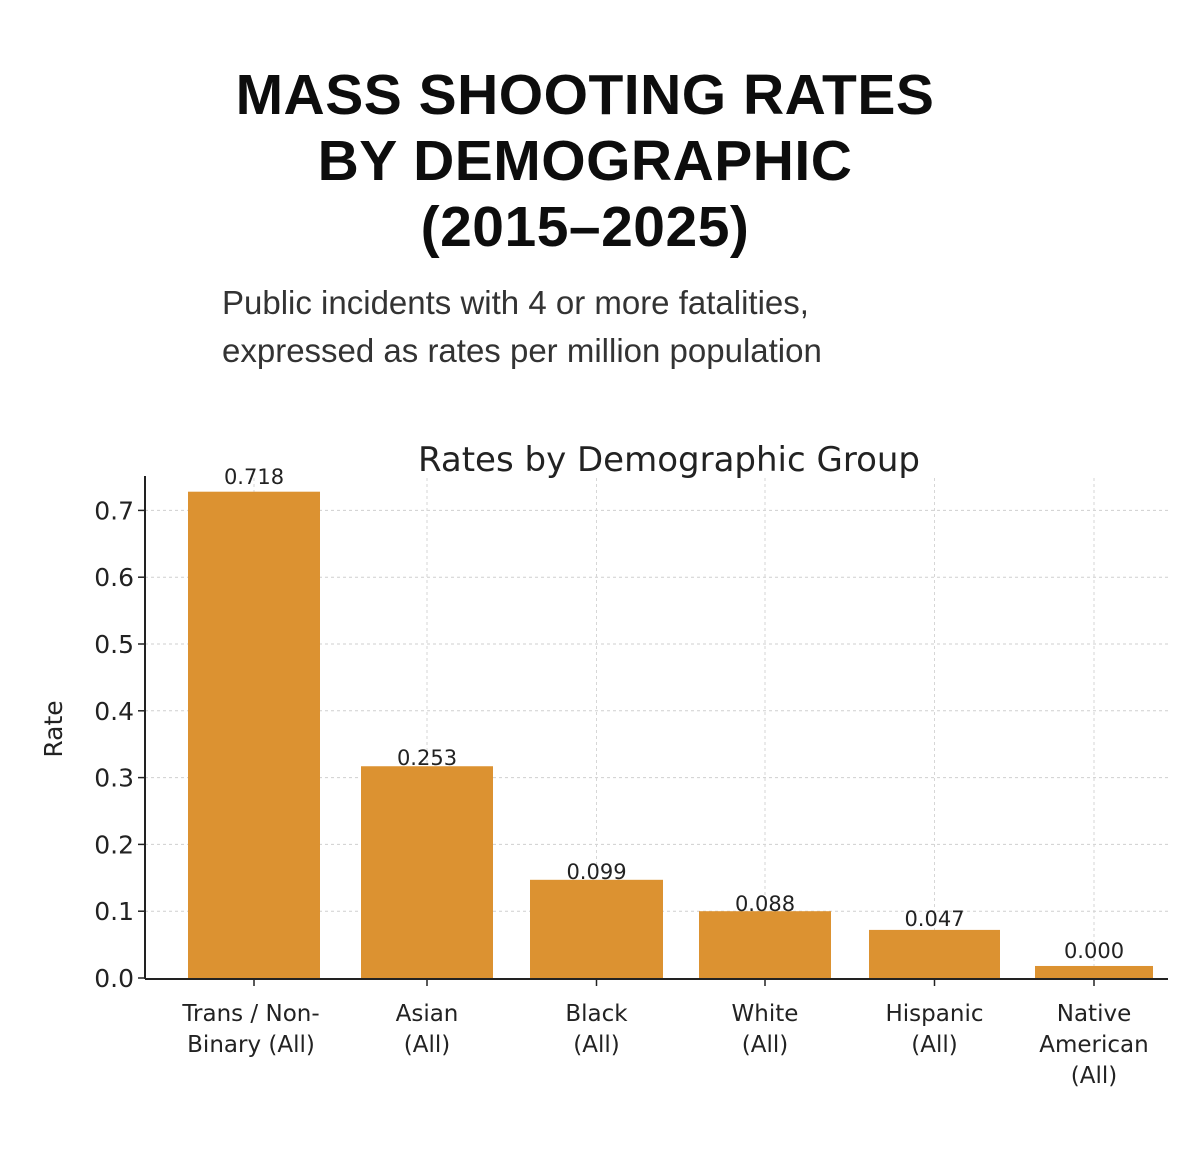 The image size is (1200, 1153). What do you see at coordinates (114, 644) in the screenshot?
I see `y-tick-label: 0.5` at bounding box center [114, 644].